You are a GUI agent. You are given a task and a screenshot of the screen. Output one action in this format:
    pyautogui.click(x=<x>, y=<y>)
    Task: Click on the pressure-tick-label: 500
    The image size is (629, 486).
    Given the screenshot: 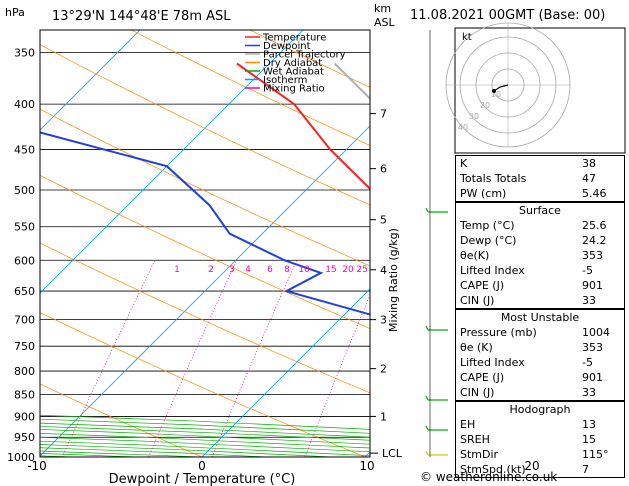 What is the action you would take?
    pyautogui.click(x=24, y=190)
    